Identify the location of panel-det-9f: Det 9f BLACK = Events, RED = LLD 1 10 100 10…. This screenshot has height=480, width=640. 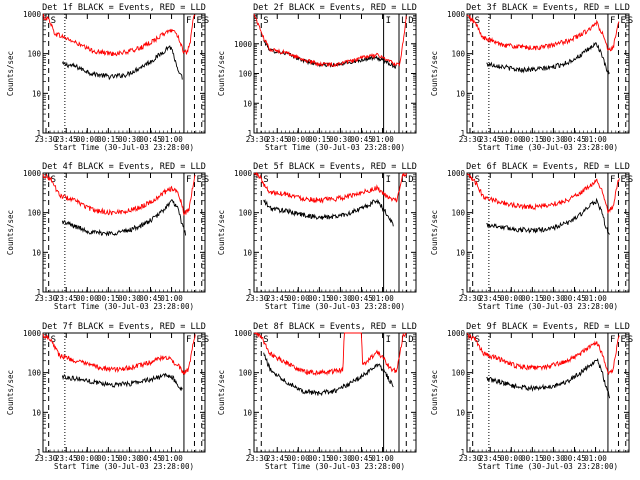
(531, 396).